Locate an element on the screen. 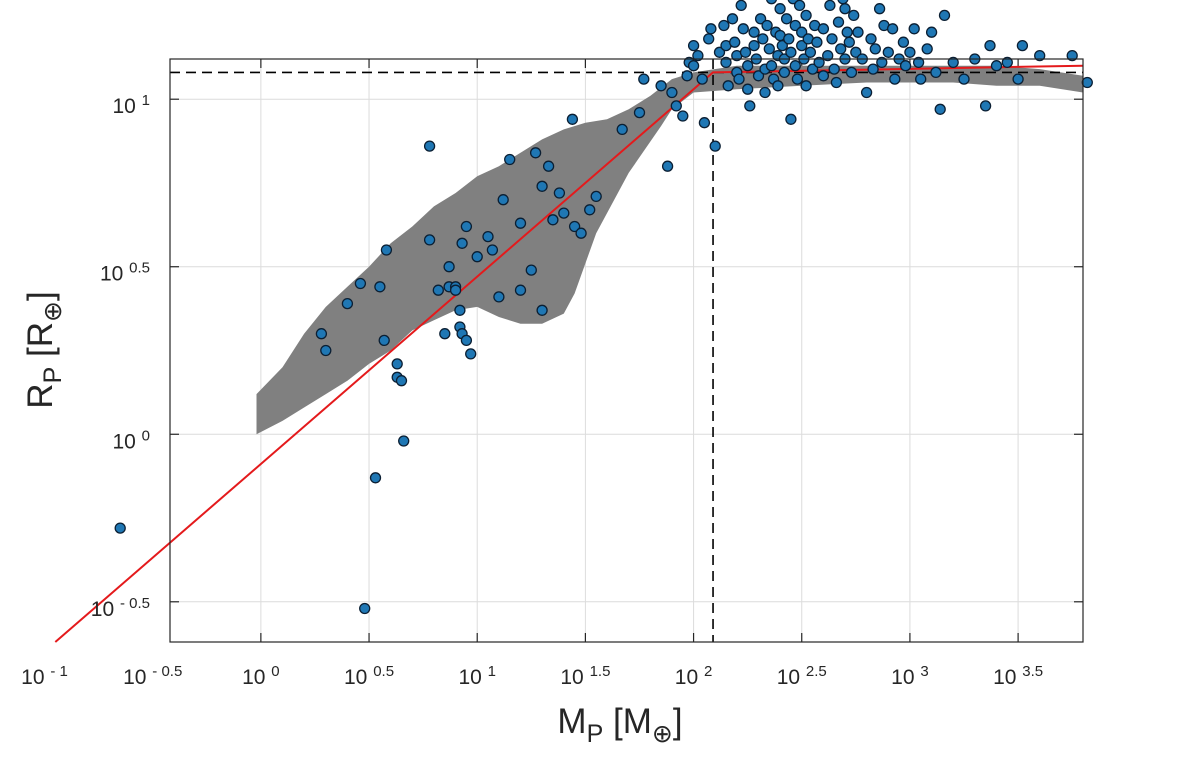 The height and width of the screenshot is (760, 1200). x-tick-label: 10 1.5 is located at coordinates (585, 676).